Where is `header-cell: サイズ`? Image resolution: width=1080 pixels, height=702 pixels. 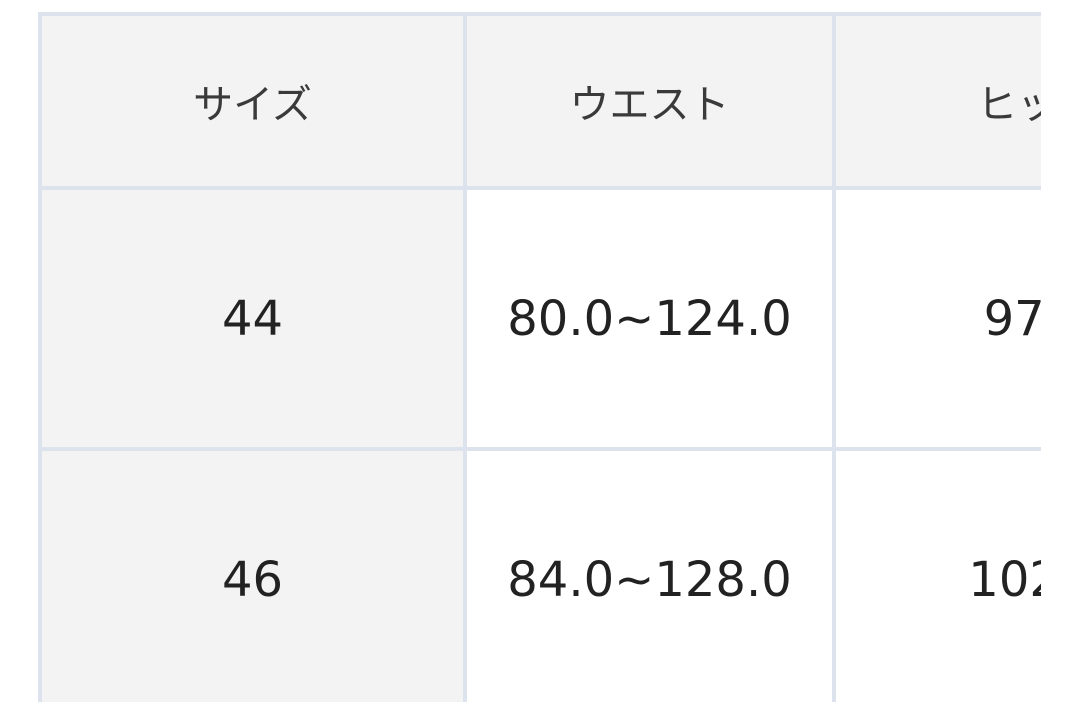
header-cell: サイズ is located at coordinates (252, 101).